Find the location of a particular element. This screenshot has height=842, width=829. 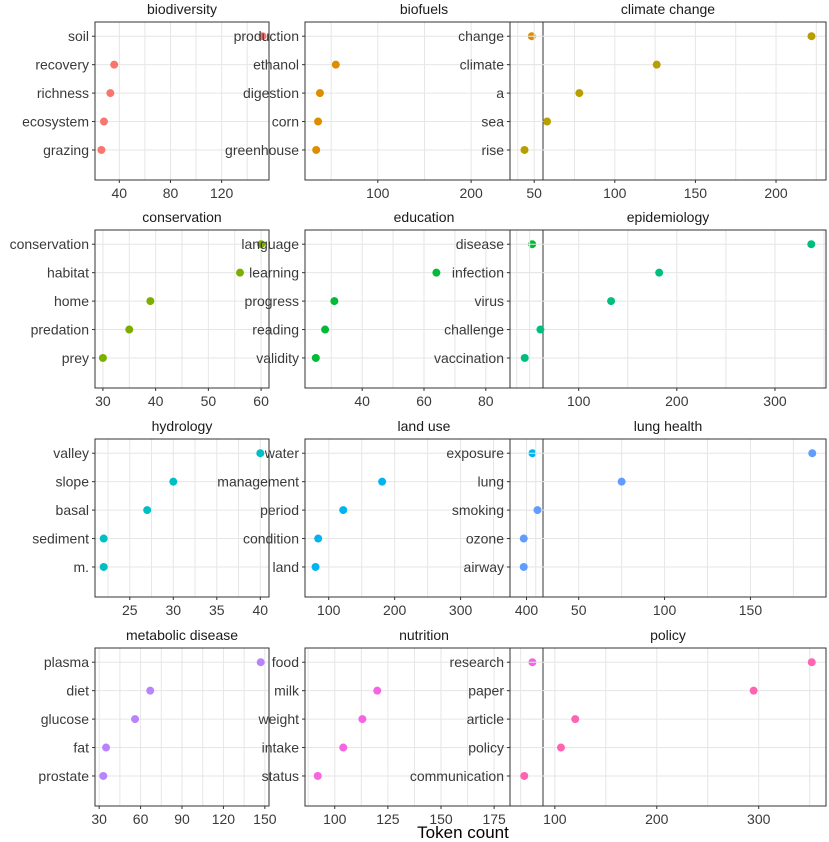

y-tick-label: research is located at coordinates (477, 662).